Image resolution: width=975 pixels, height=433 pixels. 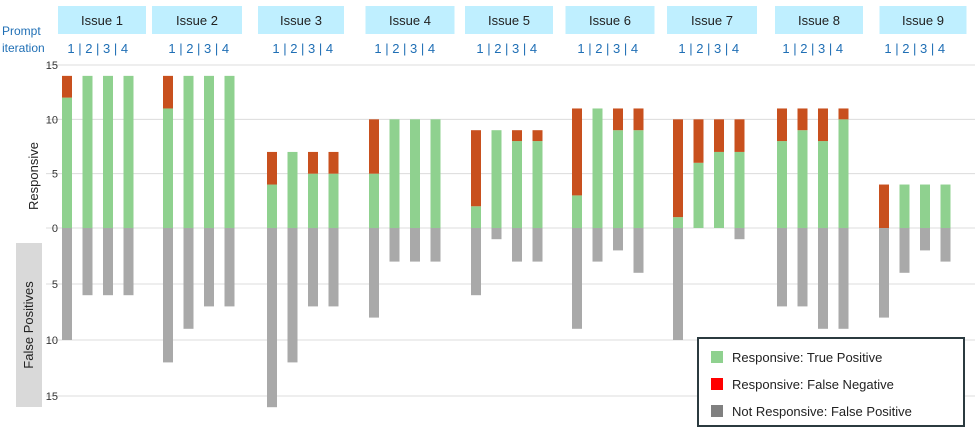 I want to click on issue-header-label: Issue 7, so click(x=712, y=20).